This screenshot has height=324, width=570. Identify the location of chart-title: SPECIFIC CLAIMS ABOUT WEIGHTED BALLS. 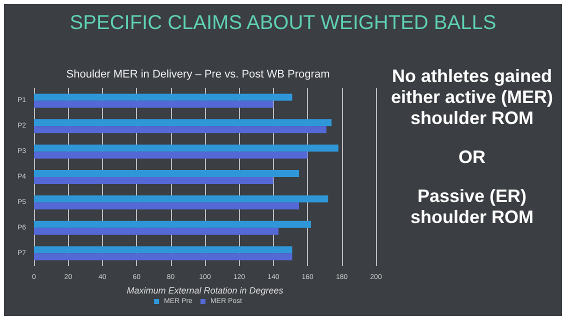
(283, 23).